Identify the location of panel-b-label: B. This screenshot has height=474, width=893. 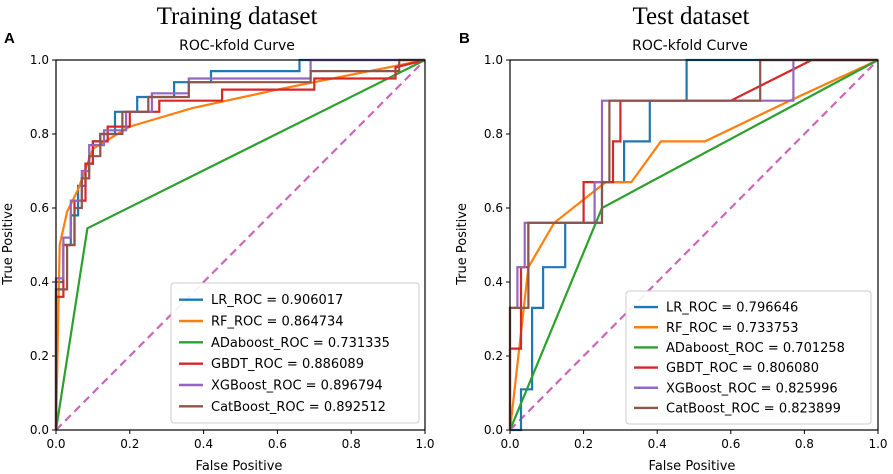
(464, 38).